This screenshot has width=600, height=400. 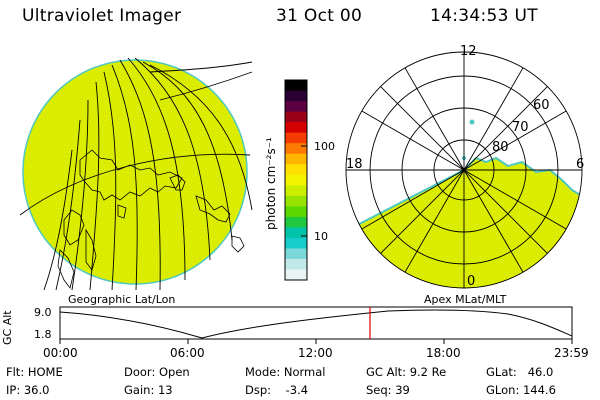 I want to click on colorbar-segments, so click(x=296, y=180).